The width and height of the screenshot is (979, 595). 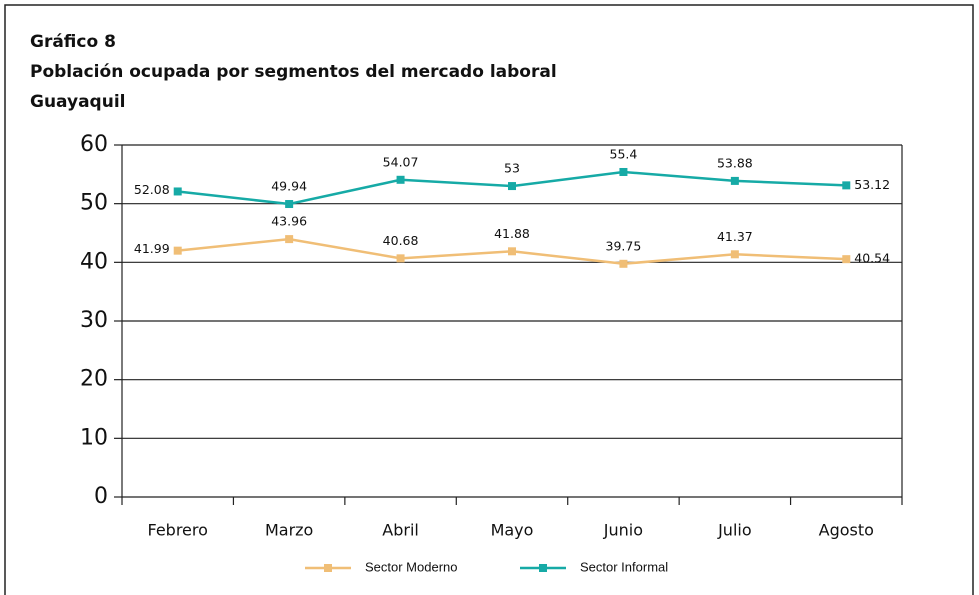 What do you see at coordinates (411, 566) in the screenshot?
I see `legend-label: Sector Moderno` at bounding box center [411, 566].